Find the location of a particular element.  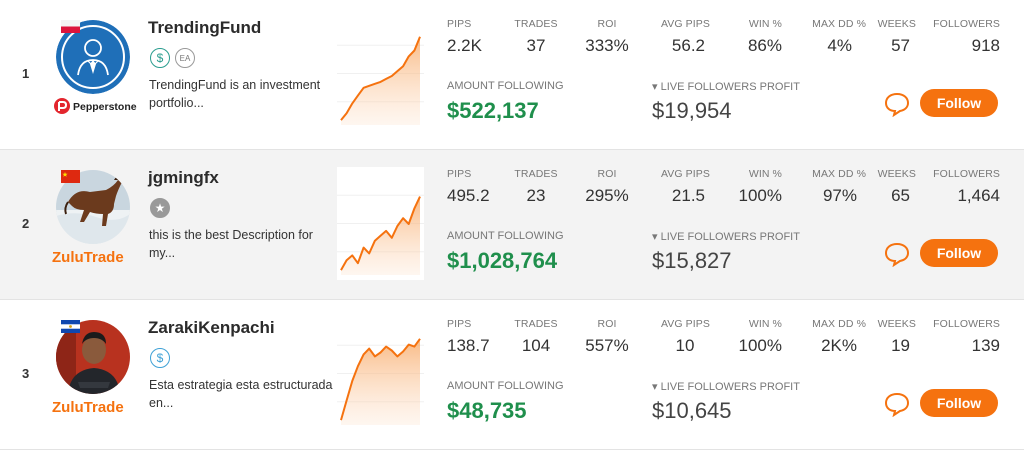

max-dd-value: 2K% is located at coordinates (839, 345).